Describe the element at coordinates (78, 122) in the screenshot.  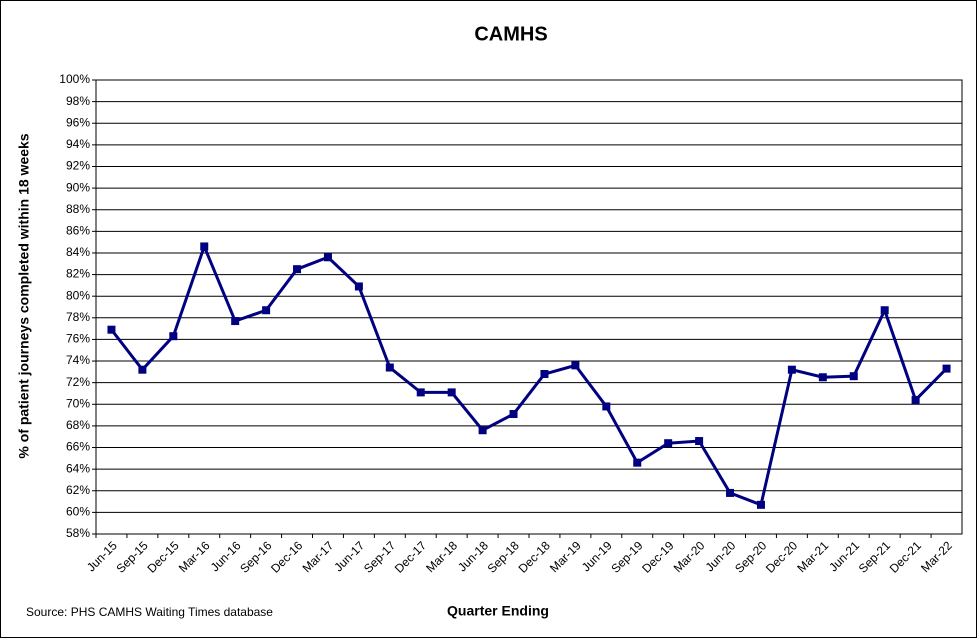
I see `y-tick-label: 96%` at that location.